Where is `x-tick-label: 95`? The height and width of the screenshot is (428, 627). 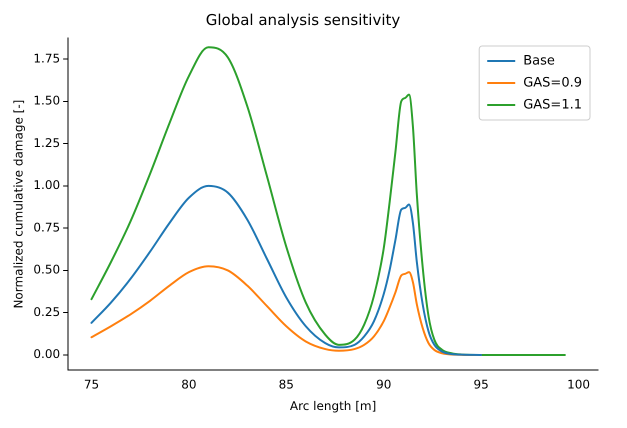
x-tick-label: 95 is located at coordinates (481, 385).